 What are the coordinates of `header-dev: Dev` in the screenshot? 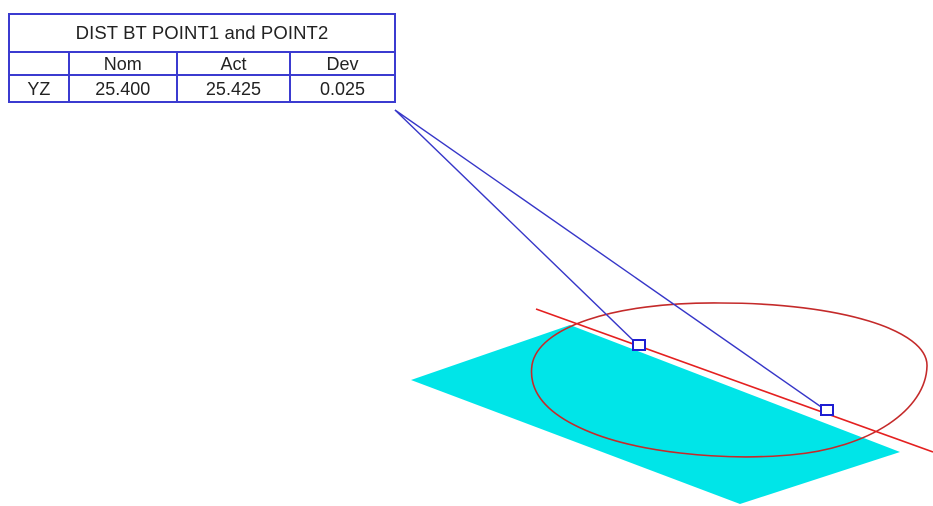 It's located at (342, 63).